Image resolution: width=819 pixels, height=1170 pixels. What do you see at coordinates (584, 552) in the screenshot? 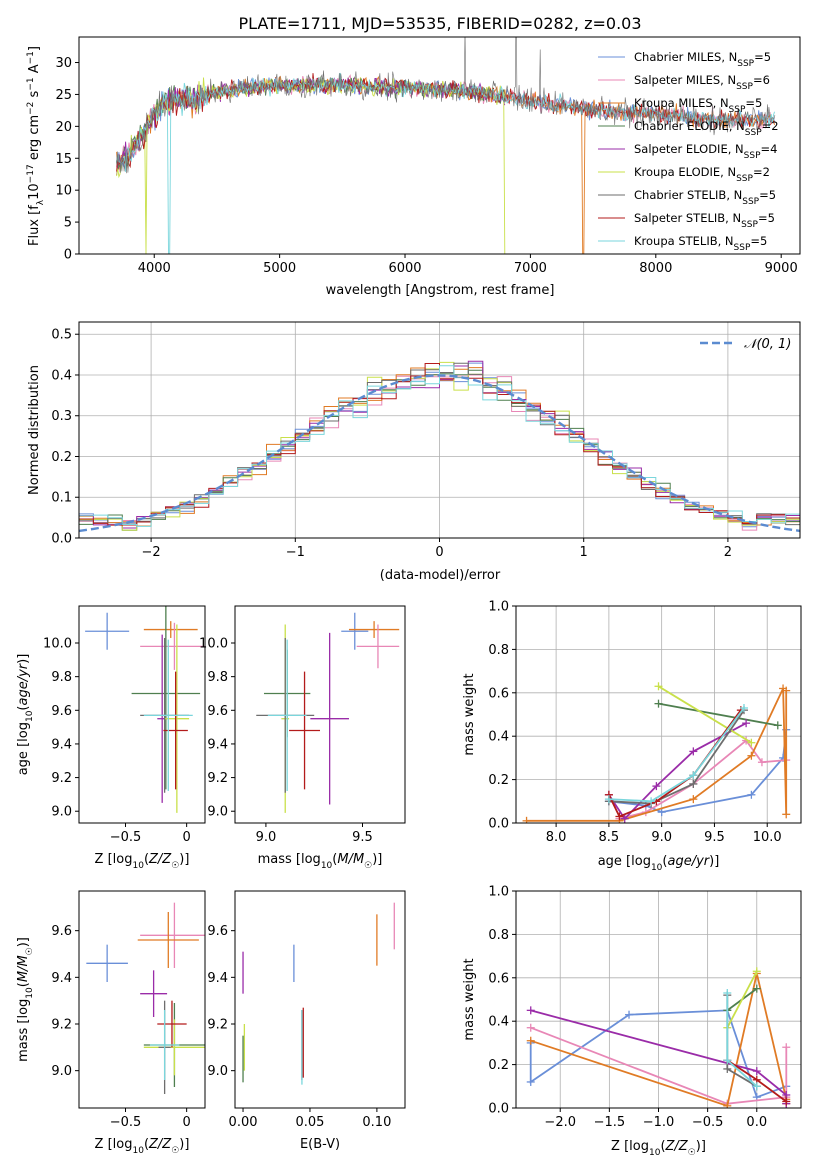
I see `x-tick-label: 1` at bounding box center [584, 552].